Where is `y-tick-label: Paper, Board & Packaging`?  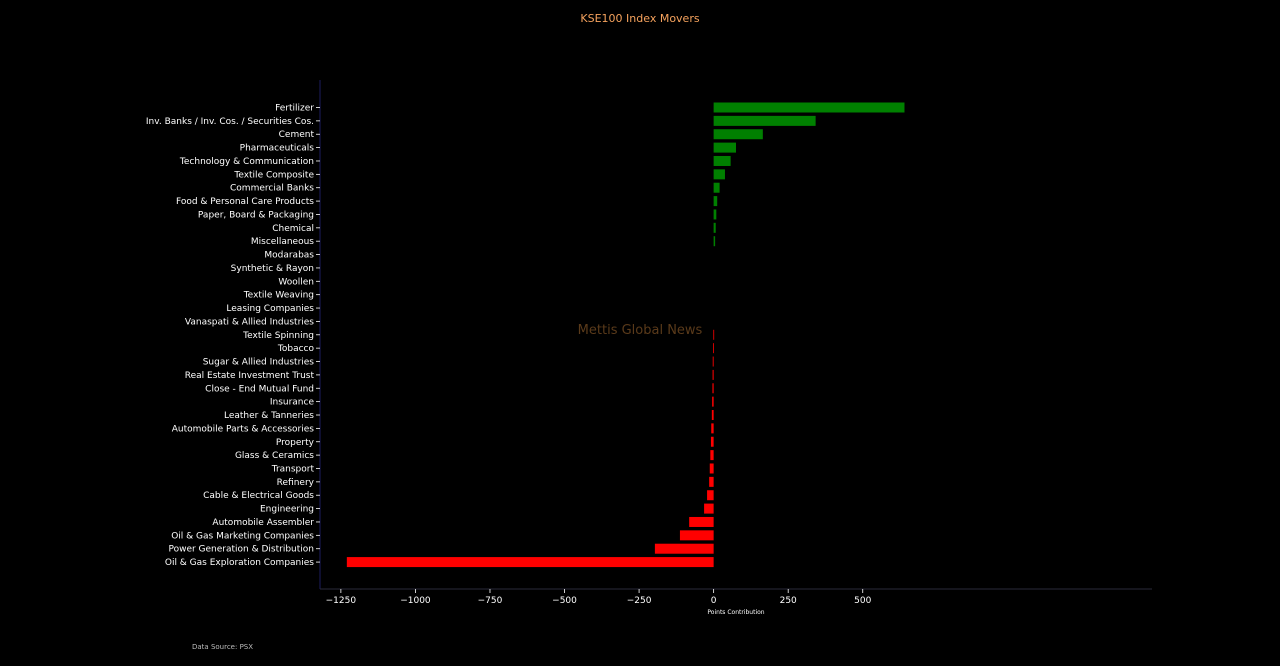
y-tick-label: Paper, Board & Packaging is located at coordinates (256, 215).